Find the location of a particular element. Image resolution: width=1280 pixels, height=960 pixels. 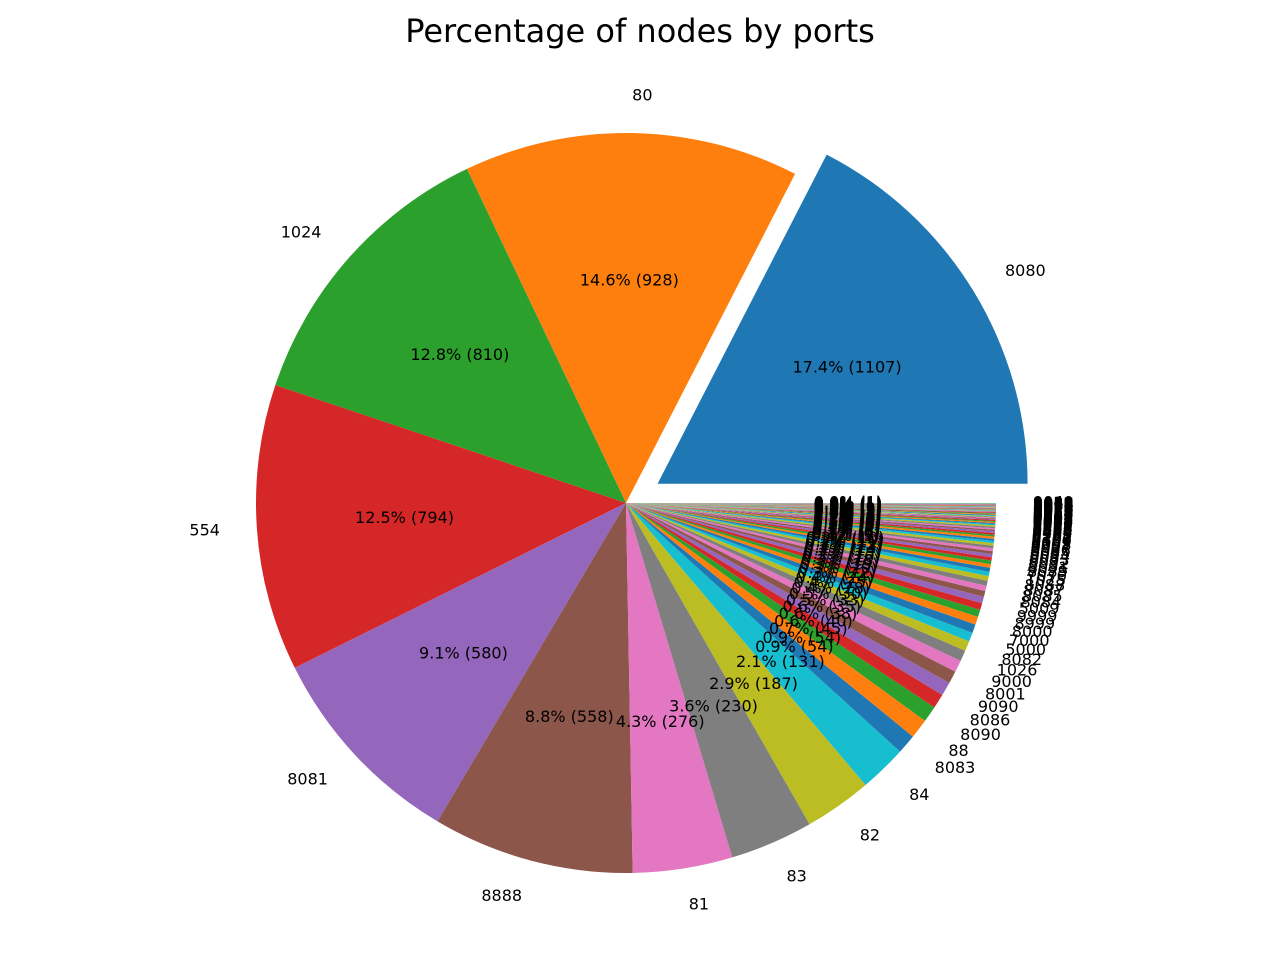

slice-pct-label-8091: 0.2% (10) is located at coordinates (845, 537).